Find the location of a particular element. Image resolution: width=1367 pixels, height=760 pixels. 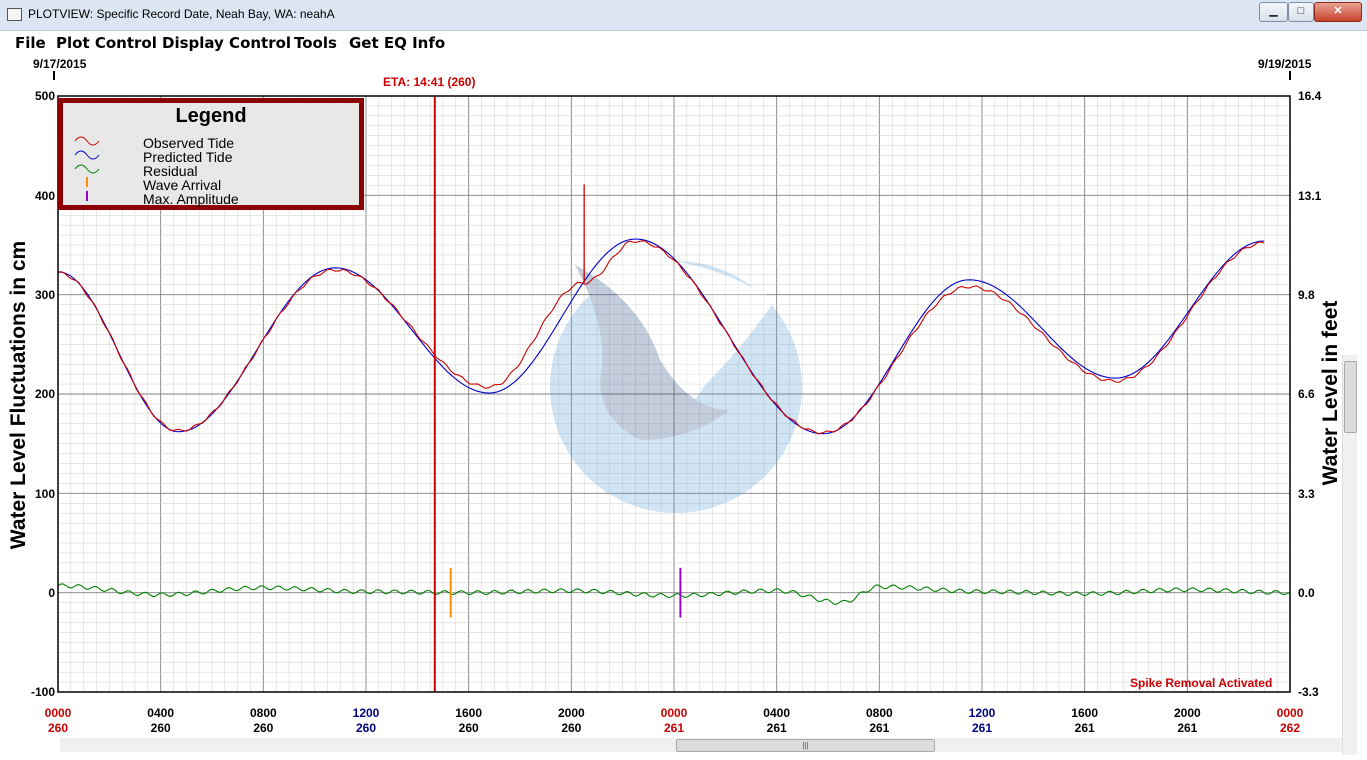

x-tick-label: 1200 261 is located at coordinates (982, 721).